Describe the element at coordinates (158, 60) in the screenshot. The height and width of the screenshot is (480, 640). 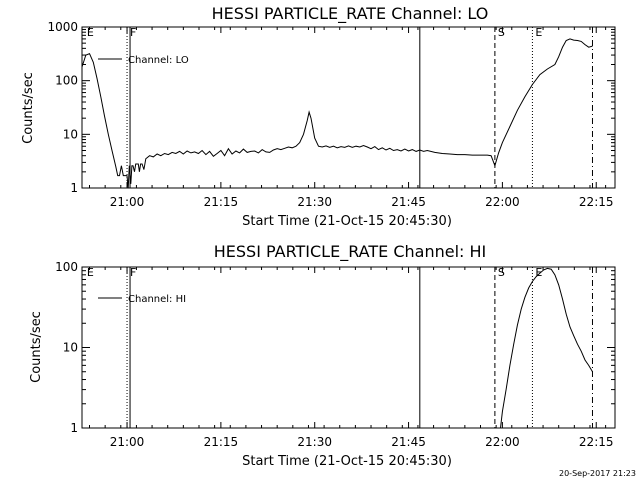
I see `legend-label: Channel: LO` at that location.